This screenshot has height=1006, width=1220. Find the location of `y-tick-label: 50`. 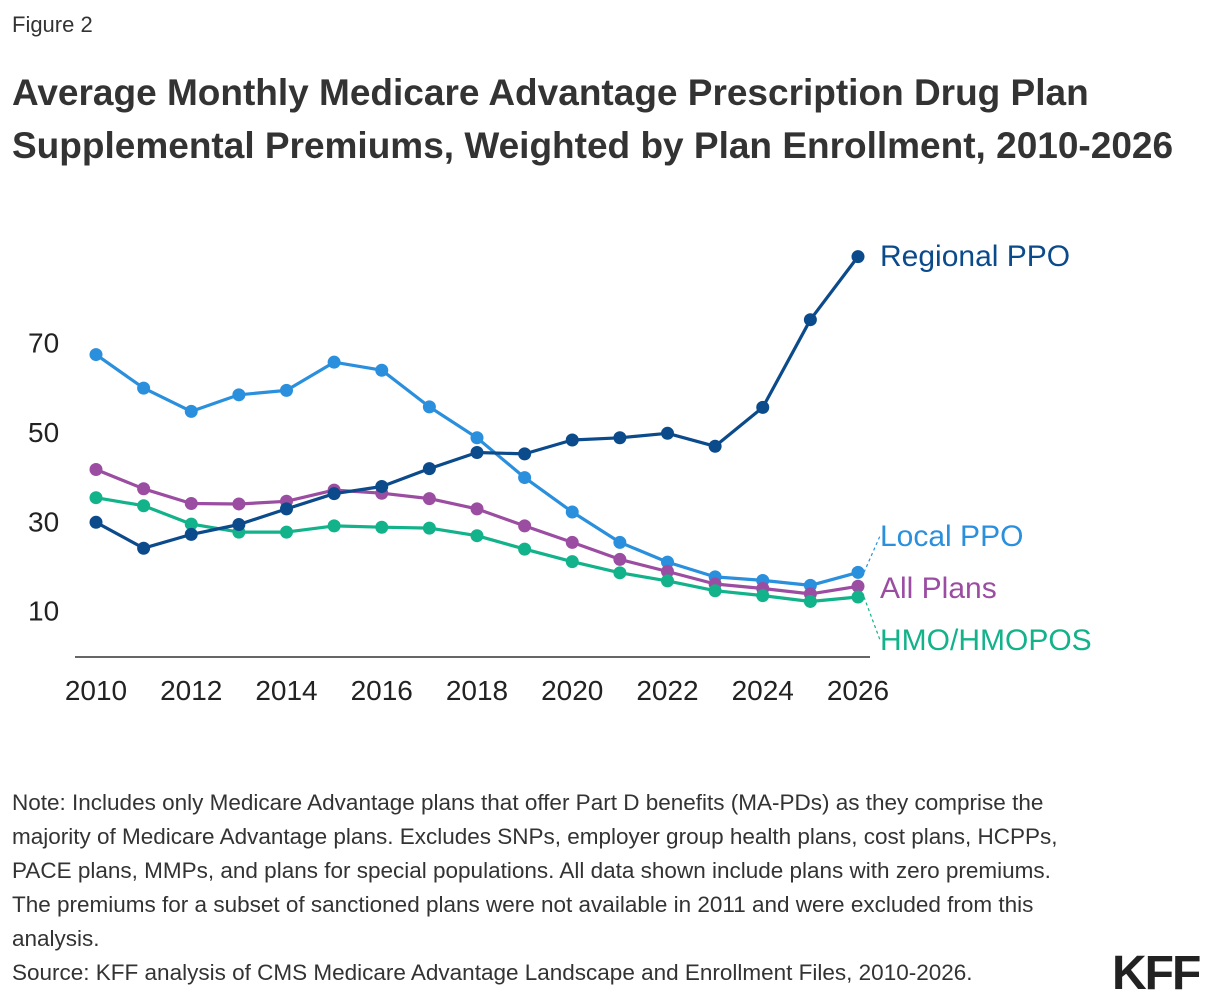

y-tick-label: 50 is located at coordinates (43, 432).